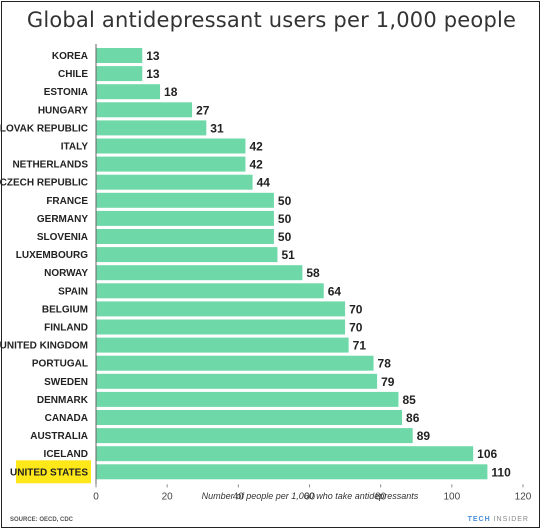 The width and height of the screenshot is (543, 531). I want to click on value-label: 64, so click(335, 291).